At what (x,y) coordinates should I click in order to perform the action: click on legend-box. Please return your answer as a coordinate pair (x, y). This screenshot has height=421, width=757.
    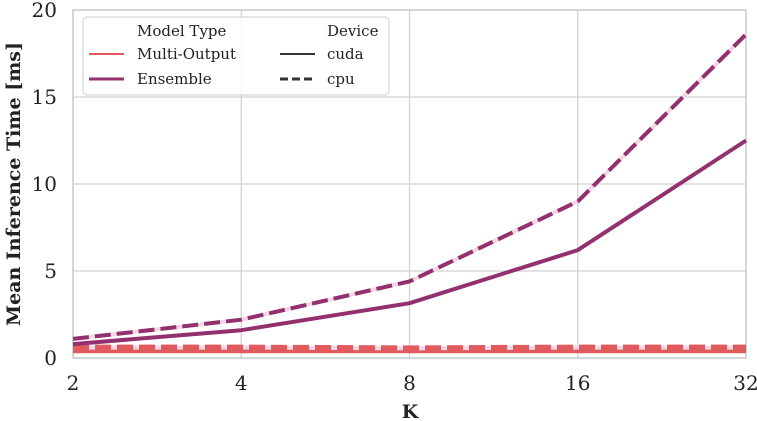
    Looking at the image, I should click on (236, 56).